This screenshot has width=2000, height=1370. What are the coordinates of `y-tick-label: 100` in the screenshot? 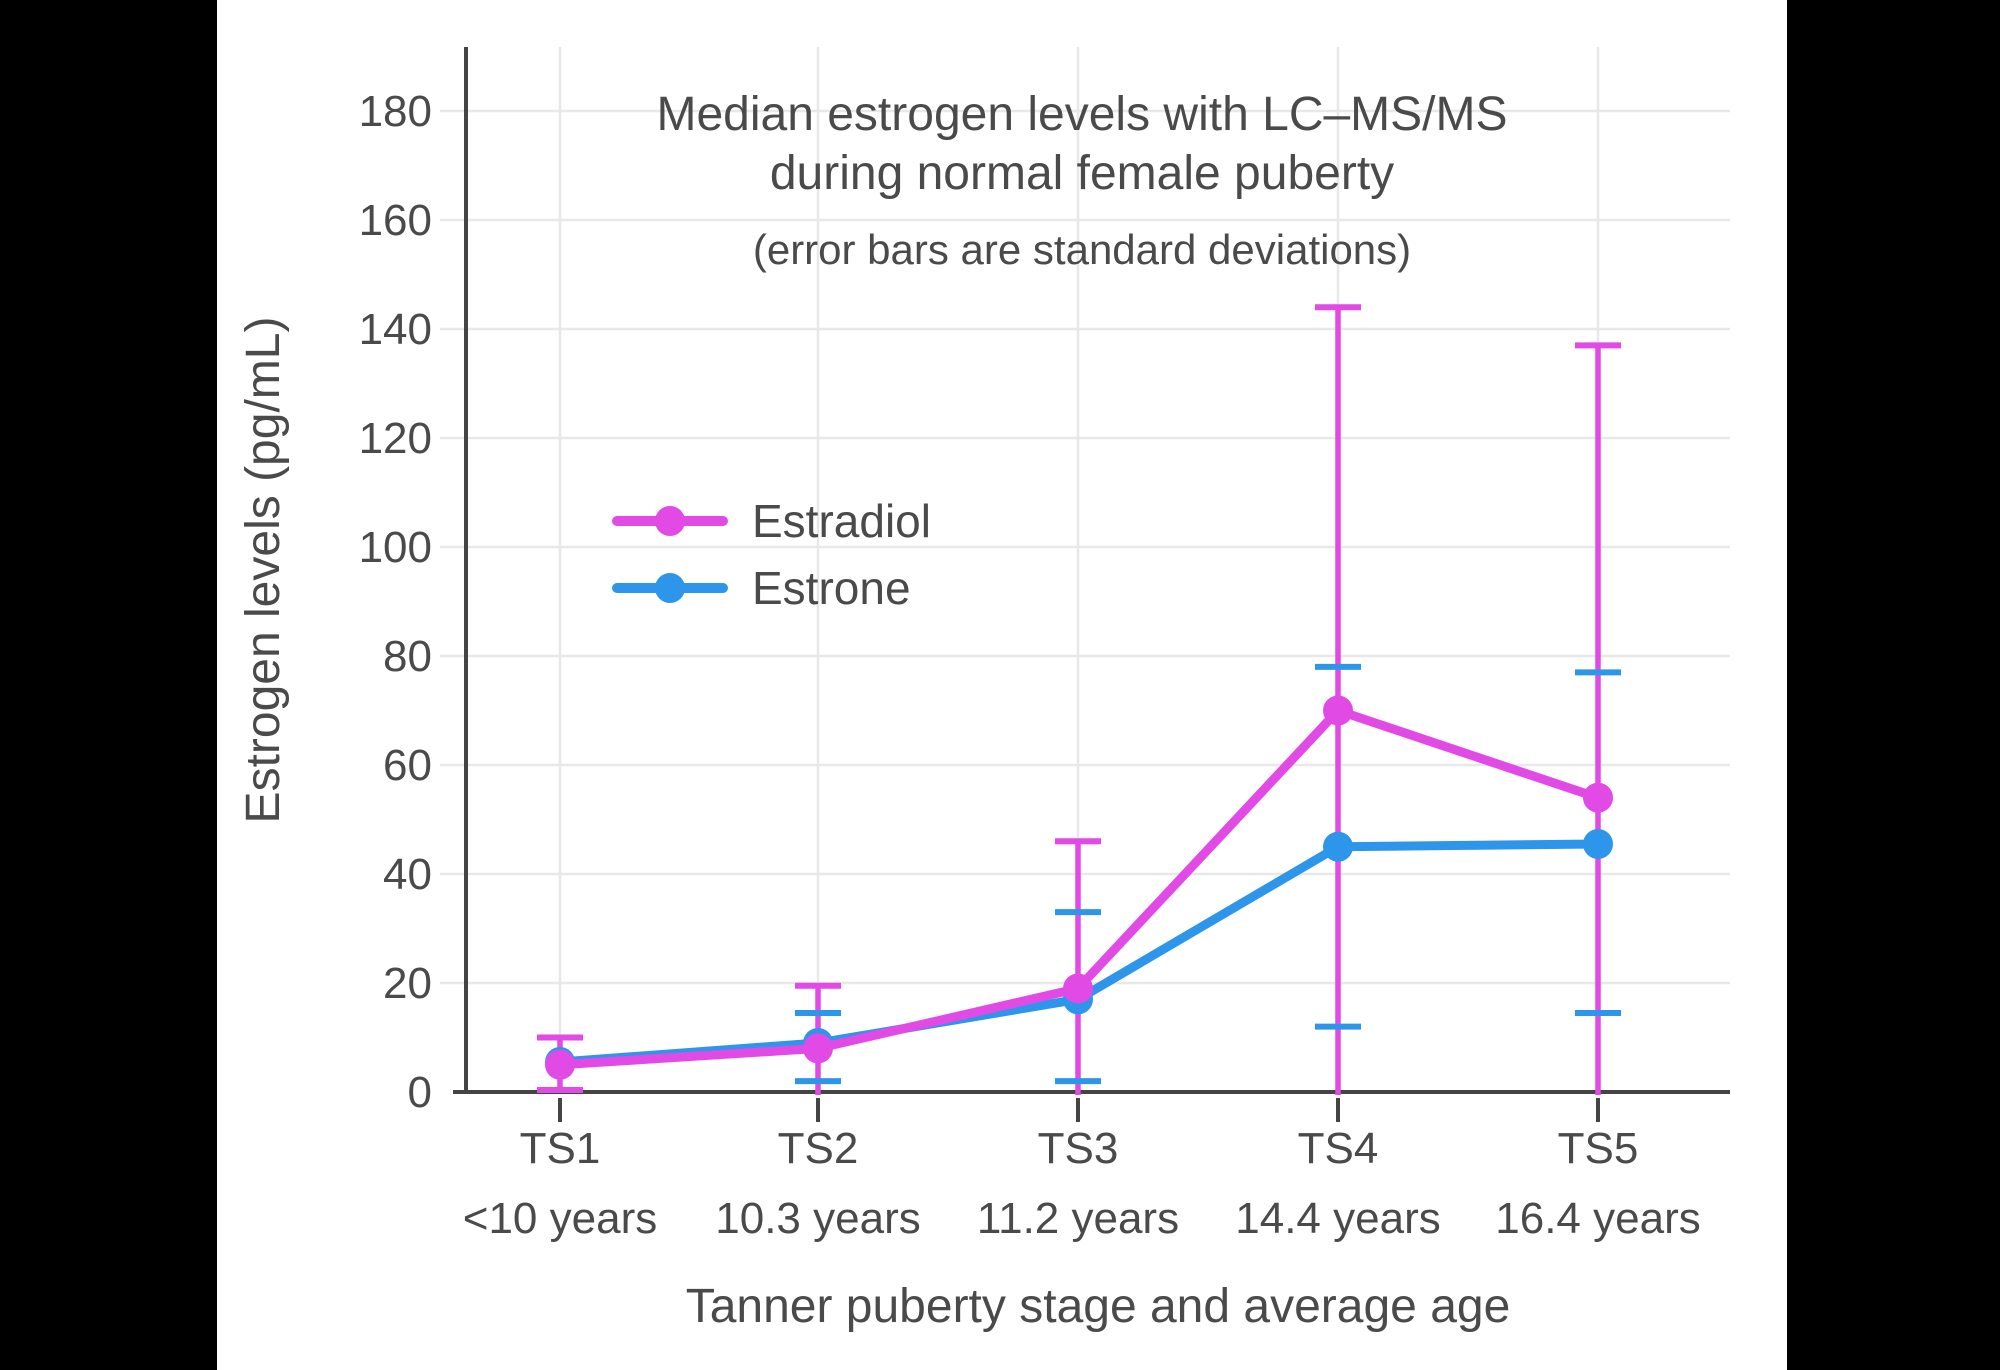 It's located at (395, 547).